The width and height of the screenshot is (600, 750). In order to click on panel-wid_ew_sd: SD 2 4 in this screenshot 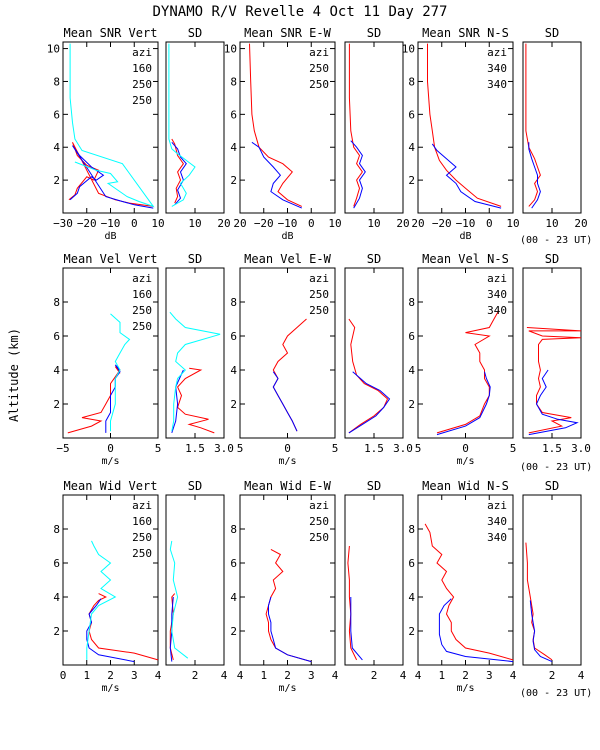, I will do `click(375, 580)`.